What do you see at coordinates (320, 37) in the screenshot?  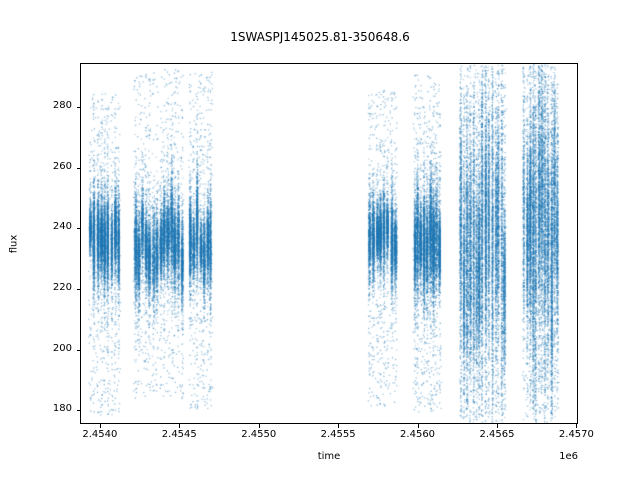 I see `page-title: 1SWASPJ145025.81-350648.6` at bounding box center [320, 37].